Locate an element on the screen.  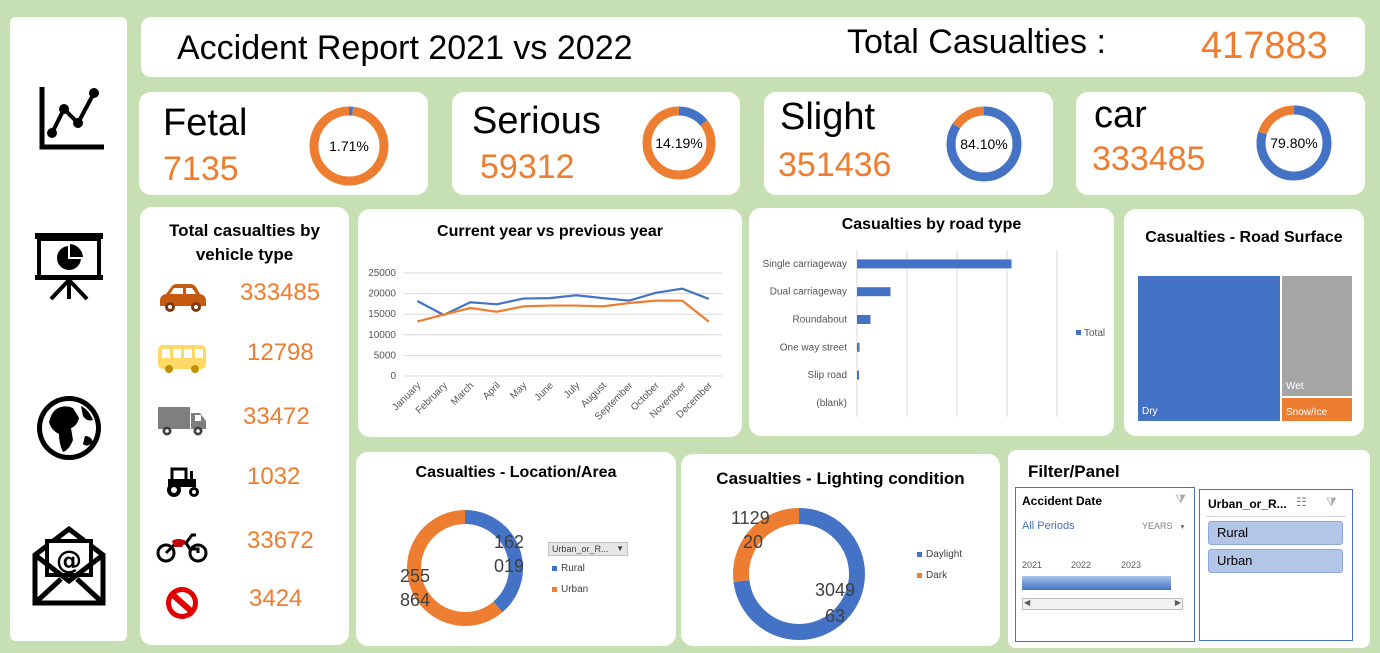
tractor-icon is located at coordinates (183, 482).